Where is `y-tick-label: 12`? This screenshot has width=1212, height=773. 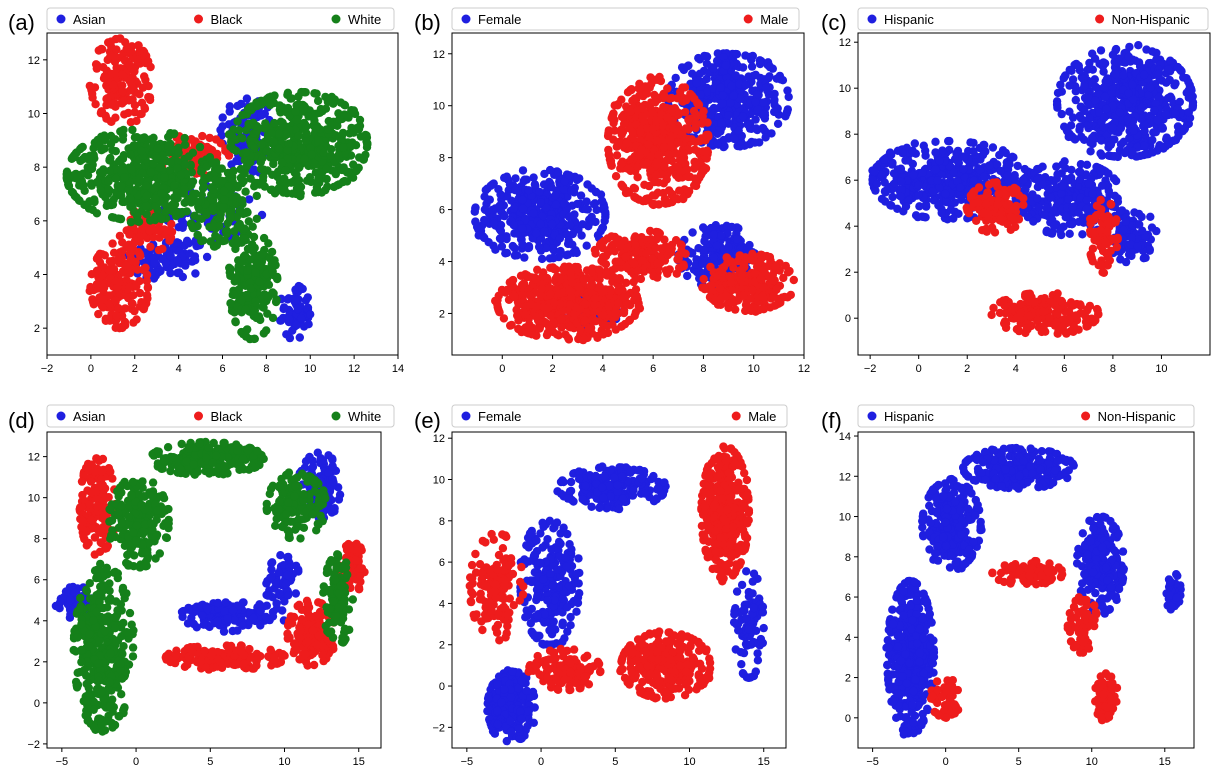 y-tick-label: 12 is located at coordinates (34, 61).